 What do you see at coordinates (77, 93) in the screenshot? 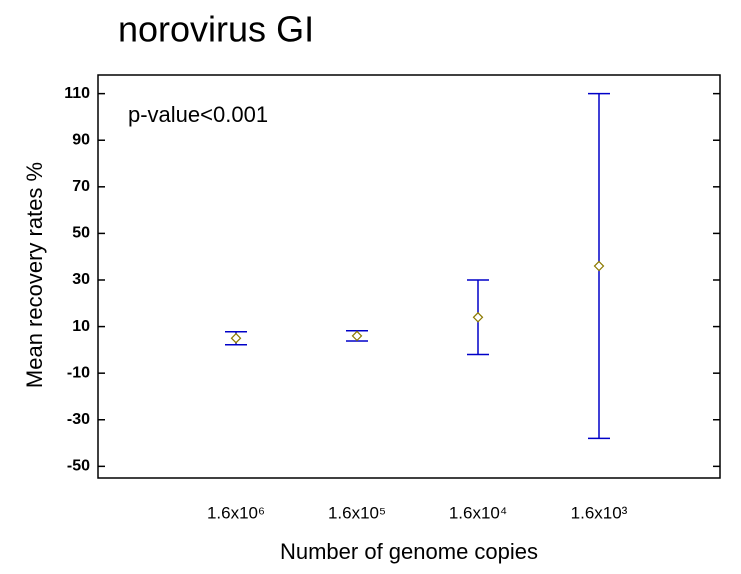
I see `y-tick-label: 110` at bounding box center [77, 93].